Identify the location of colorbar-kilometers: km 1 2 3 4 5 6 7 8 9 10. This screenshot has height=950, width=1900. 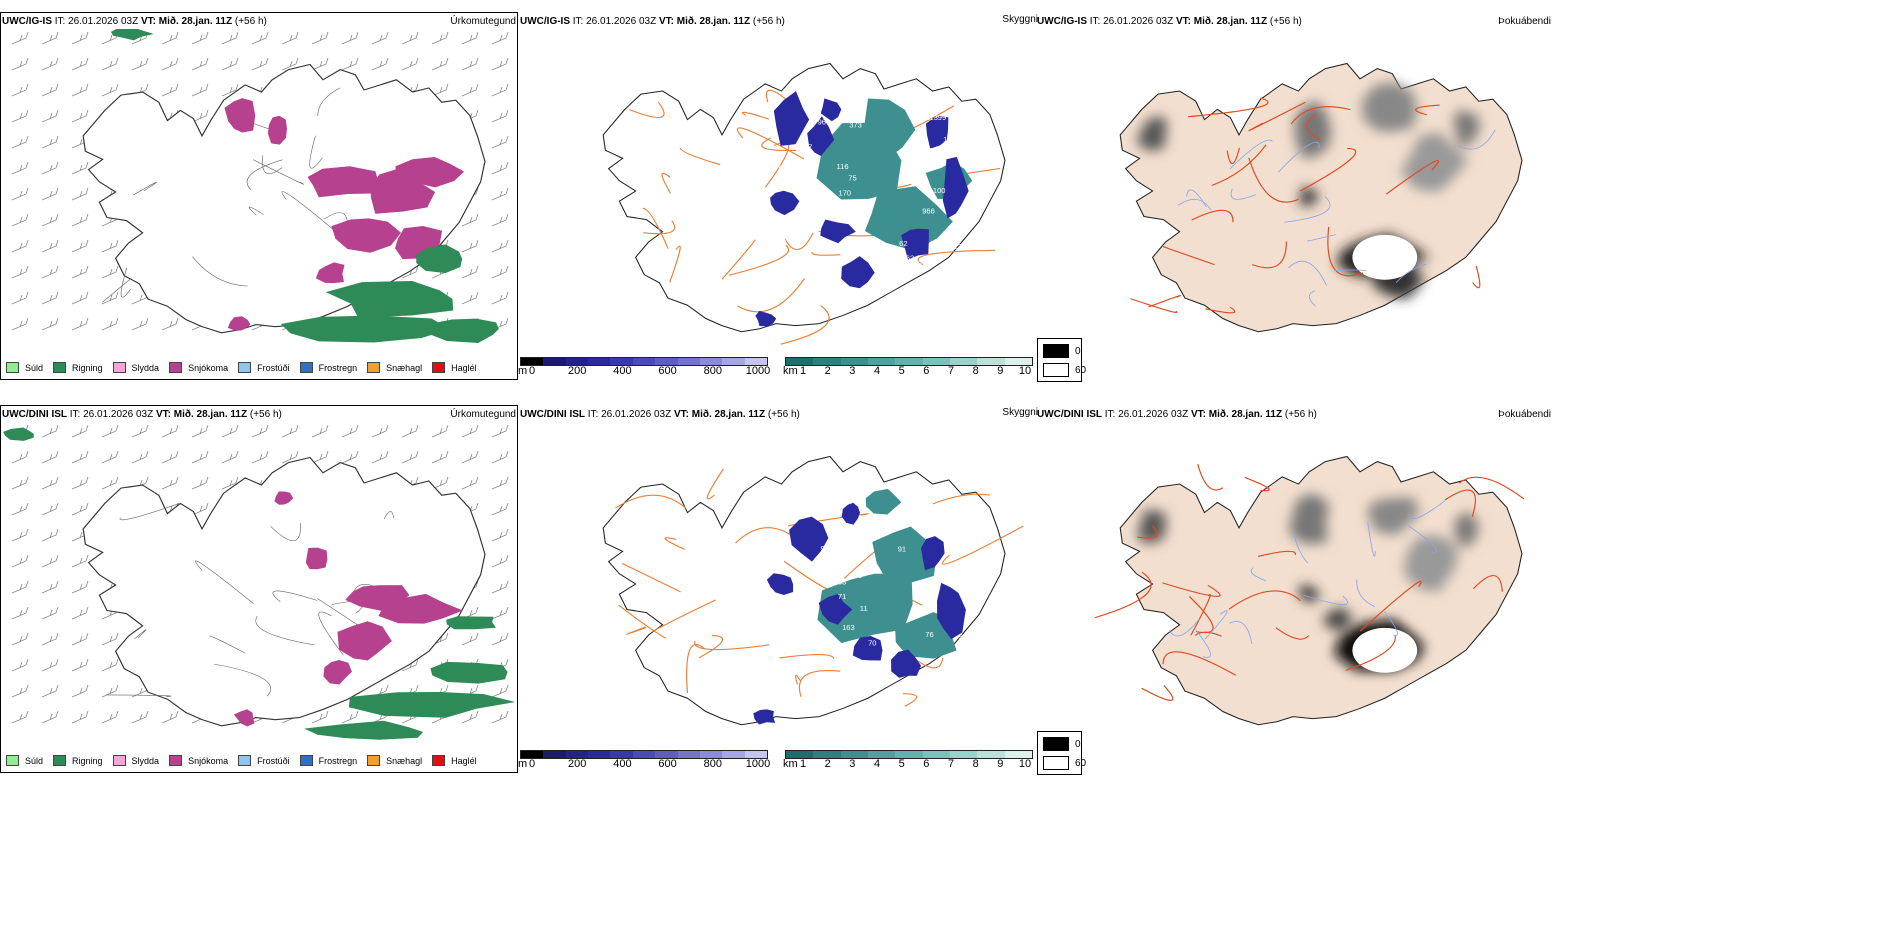
(909, 368).